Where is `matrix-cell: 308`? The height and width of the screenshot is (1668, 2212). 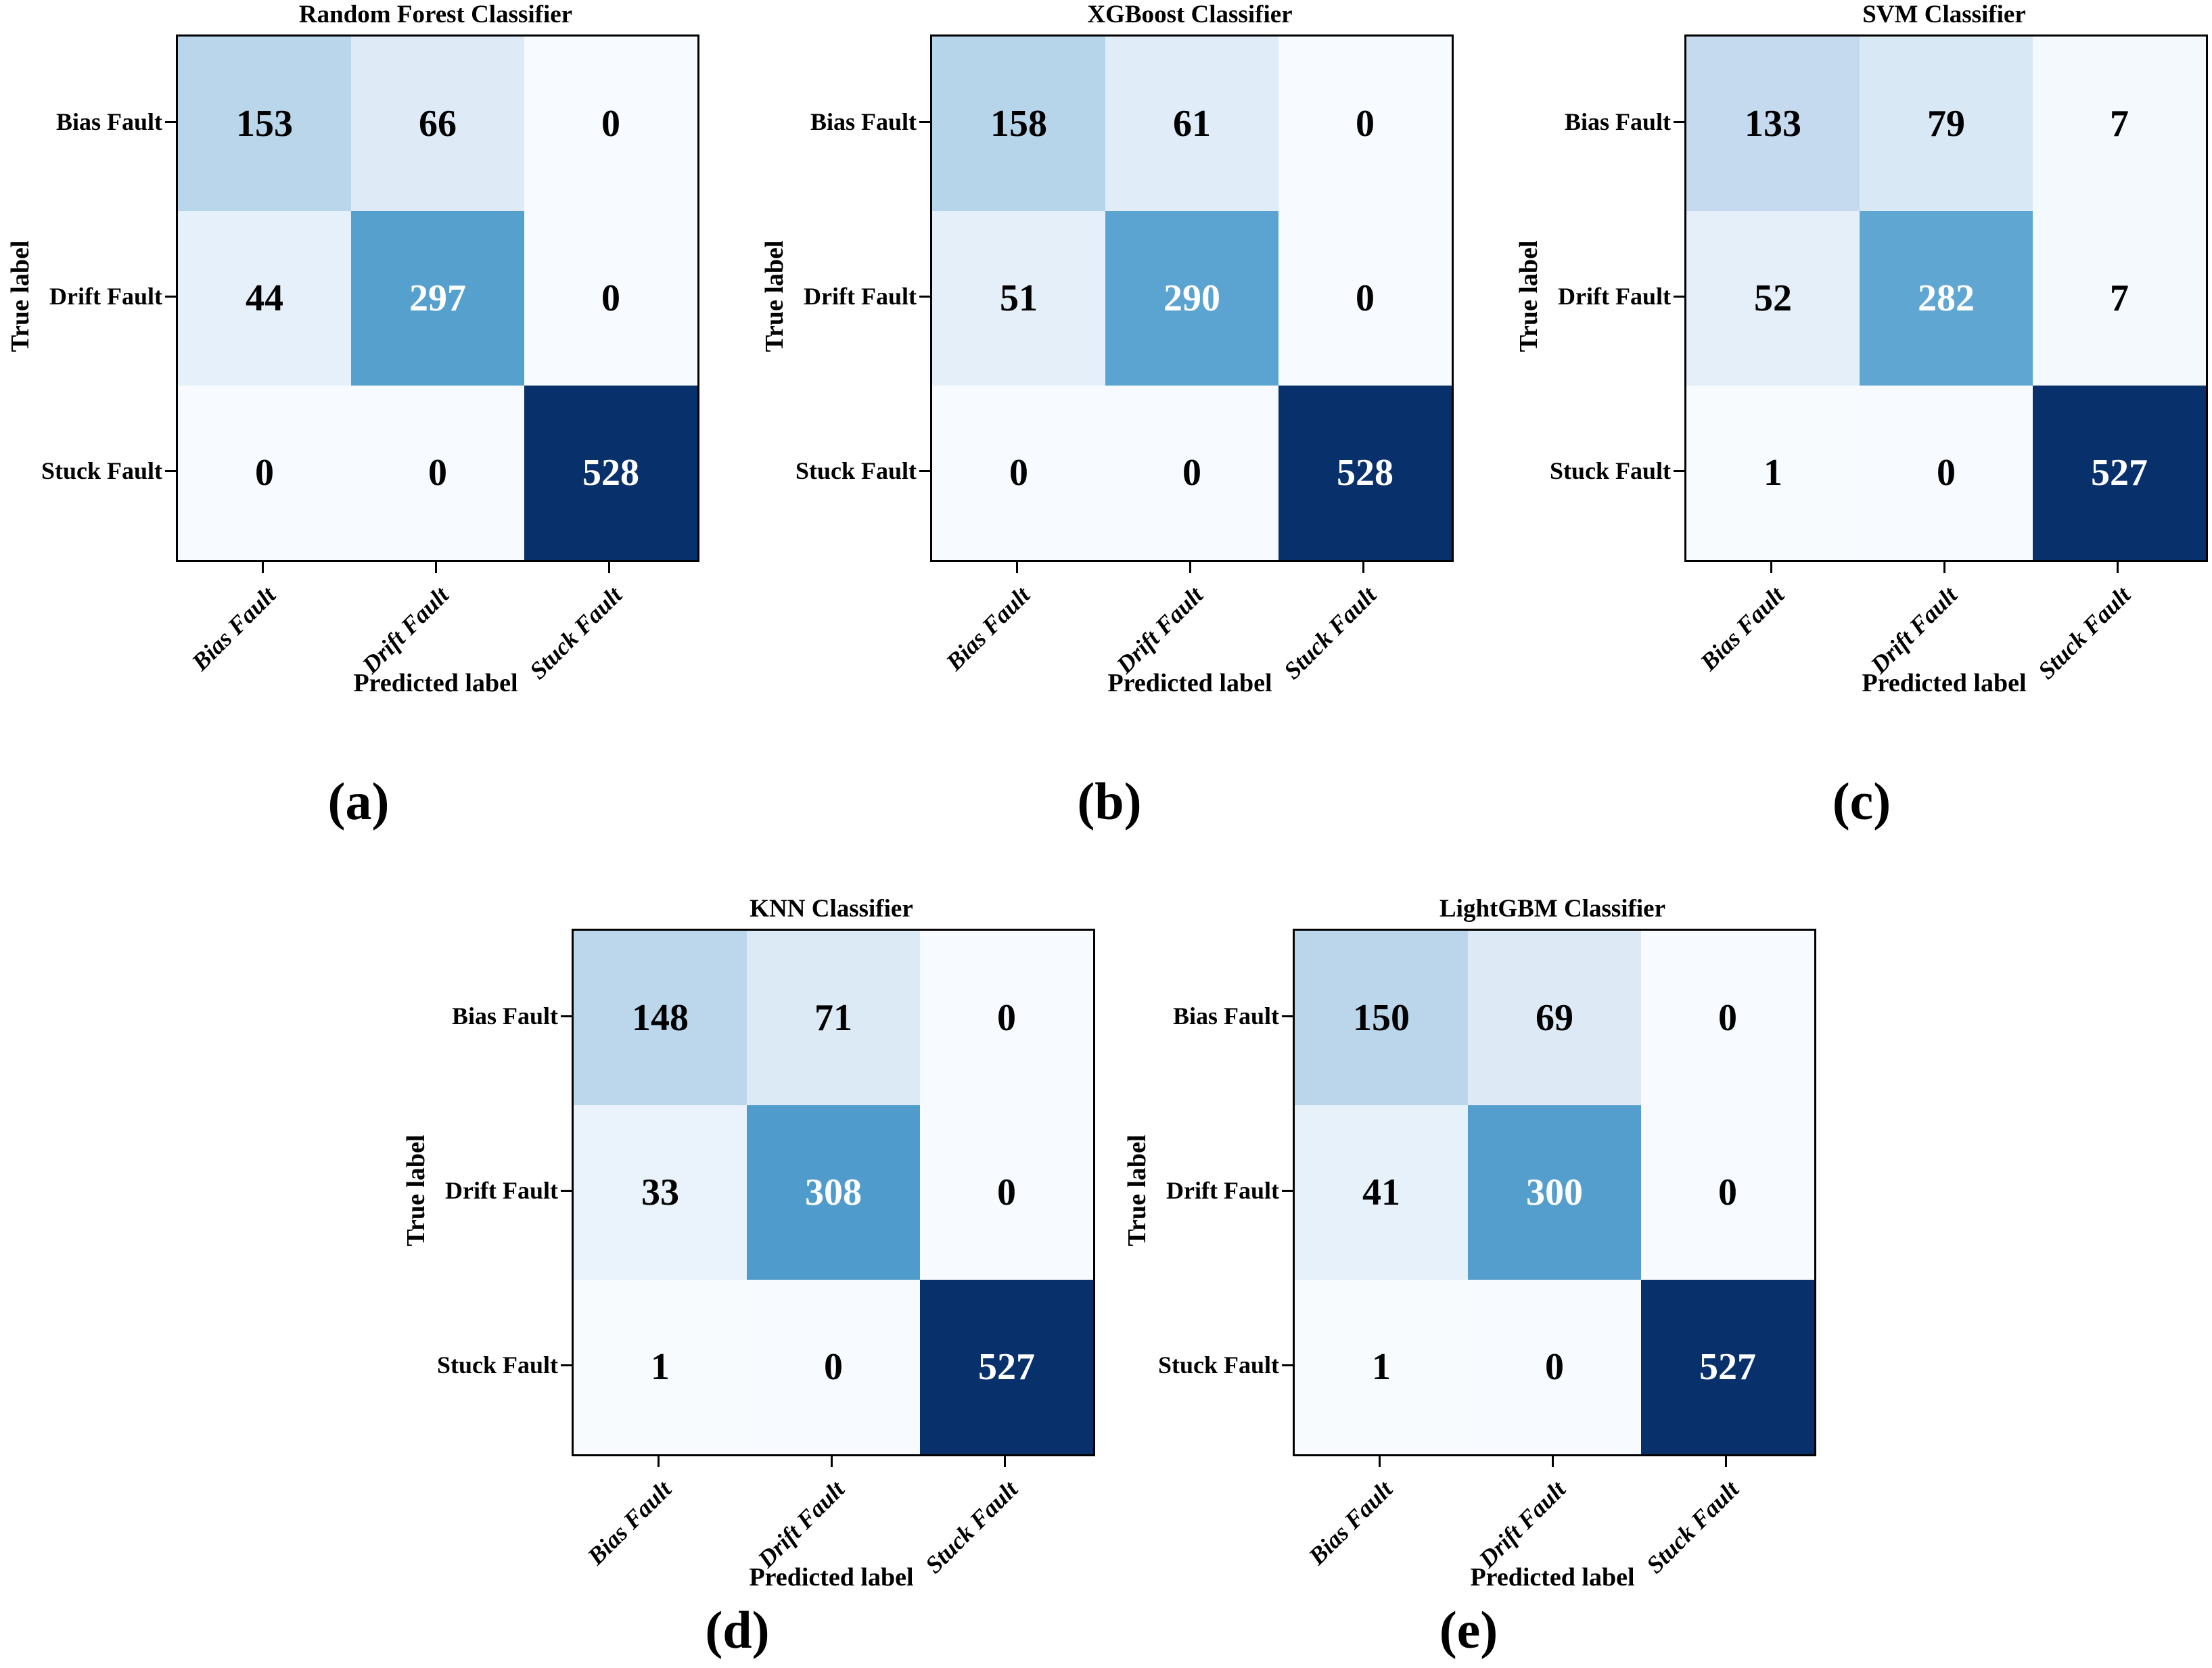 matrix-cell: 308 is located at coordinates (833, 1192).